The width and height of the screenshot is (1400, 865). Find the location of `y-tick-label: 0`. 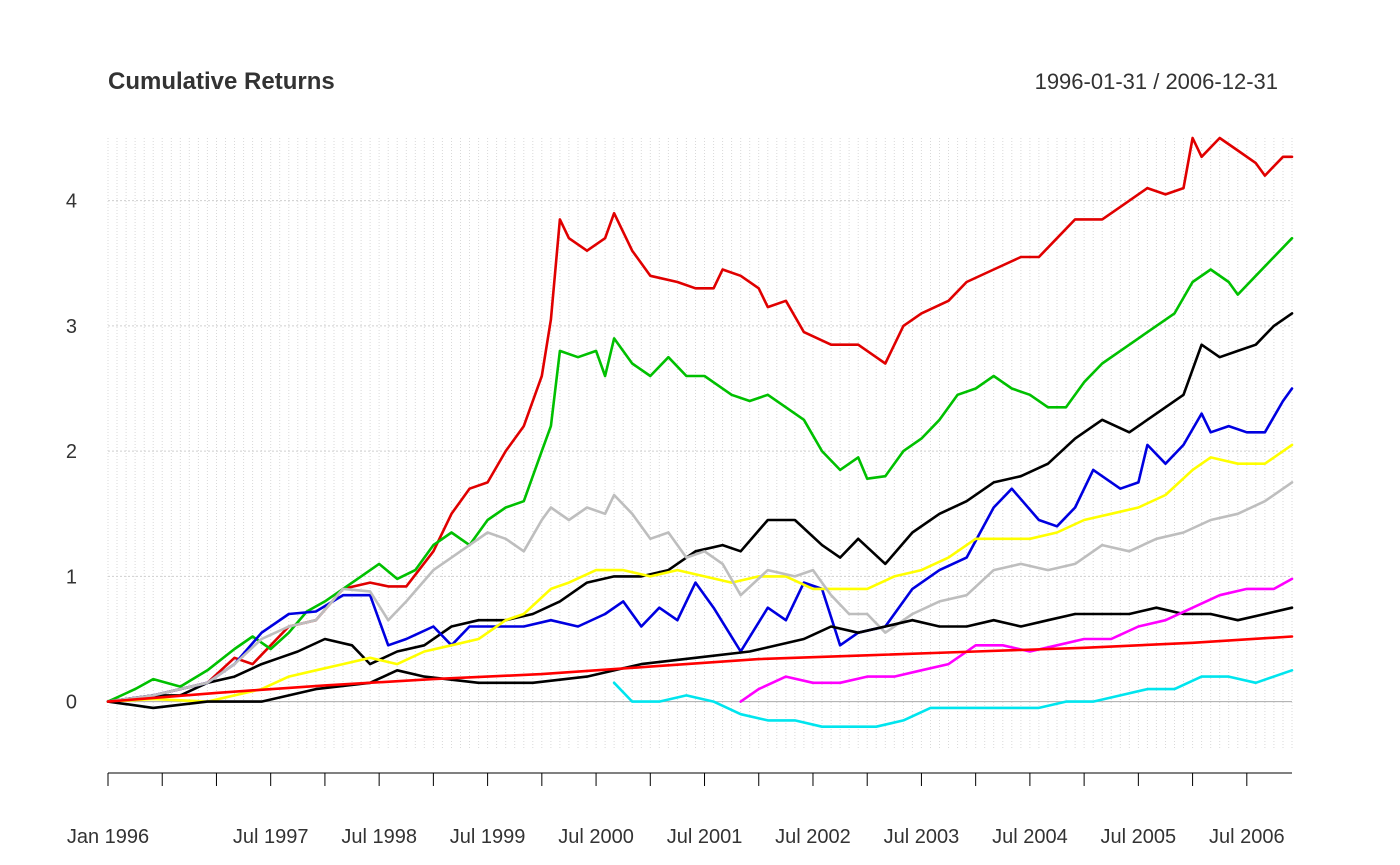

y-tick-label: 0 is located at coordinates (71, 703).